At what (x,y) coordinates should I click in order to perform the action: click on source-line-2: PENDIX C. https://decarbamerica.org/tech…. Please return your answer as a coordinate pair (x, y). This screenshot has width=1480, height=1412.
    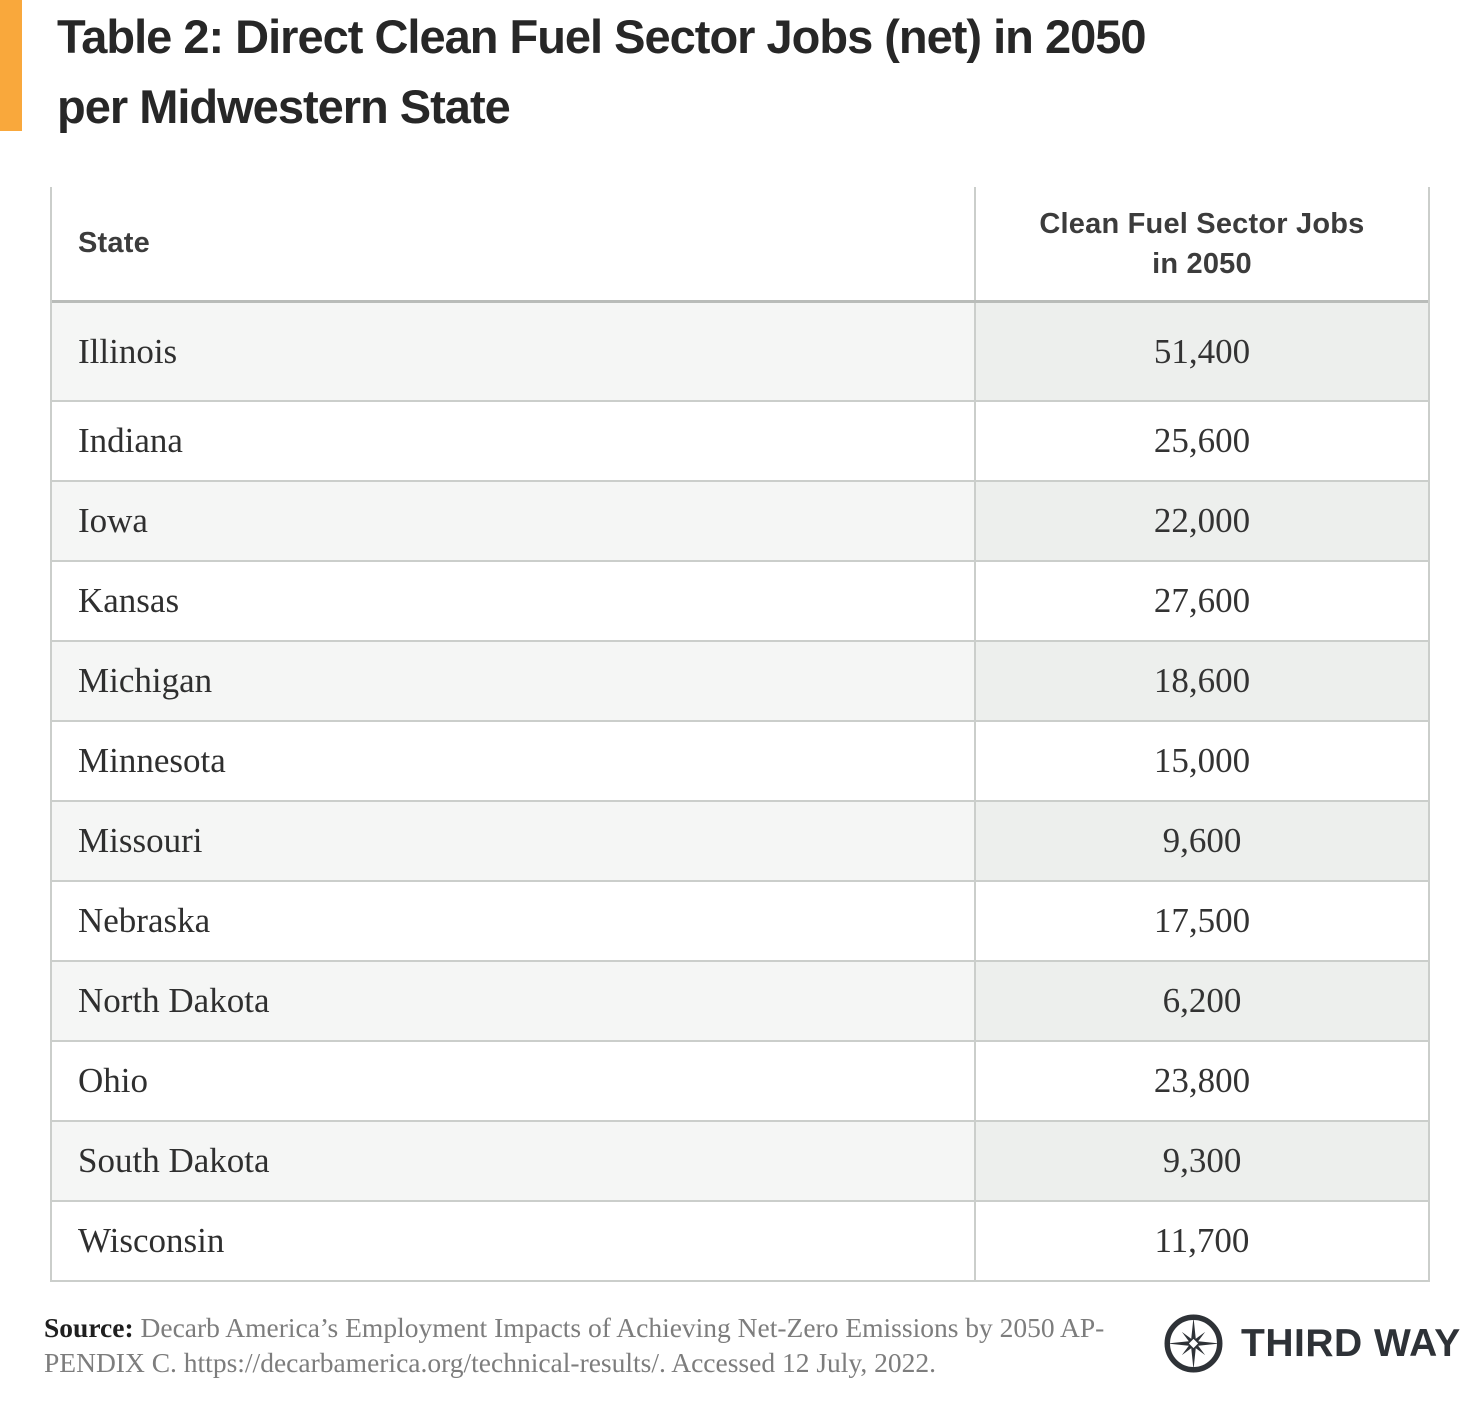
    Looking at the image, I should click on (490, 1362).